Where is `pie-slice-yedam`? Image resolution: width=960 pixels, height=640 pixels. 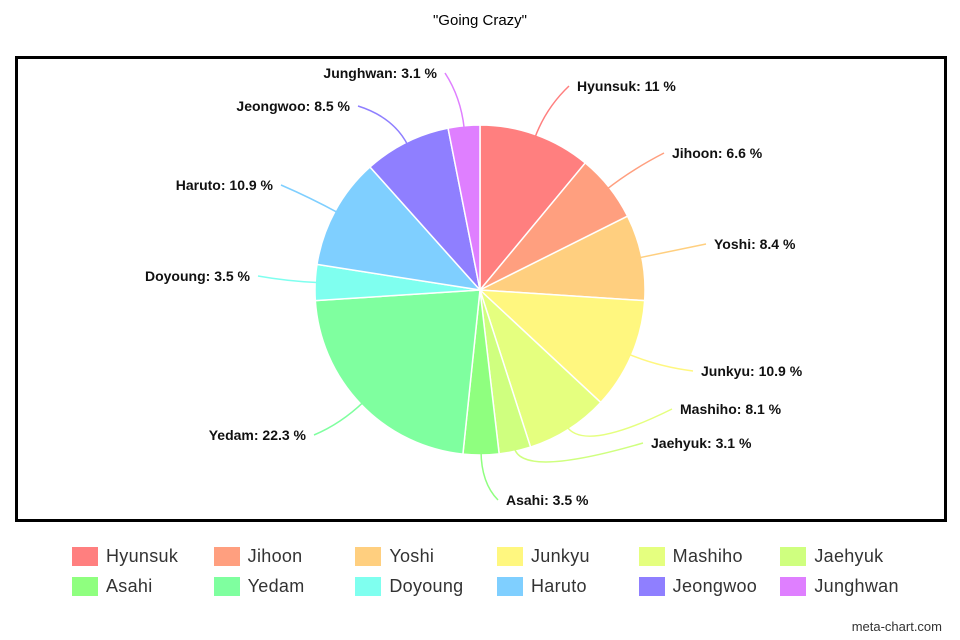 pie-slice-yedam is located at coordinates (397, 372).